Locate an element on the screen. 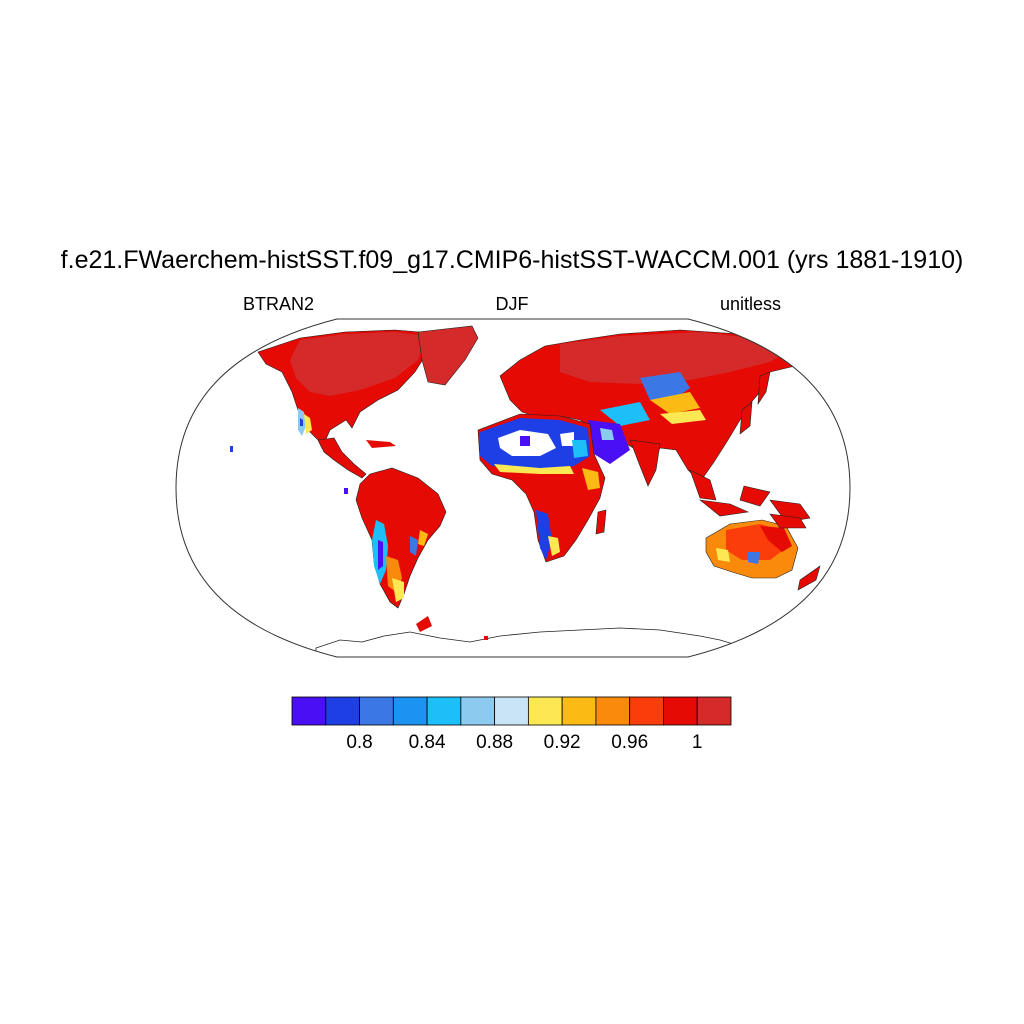 This screenshot has width=1024, height=1024. colorbar-tick-label: 0.84 is located at coordinates (427, 742).